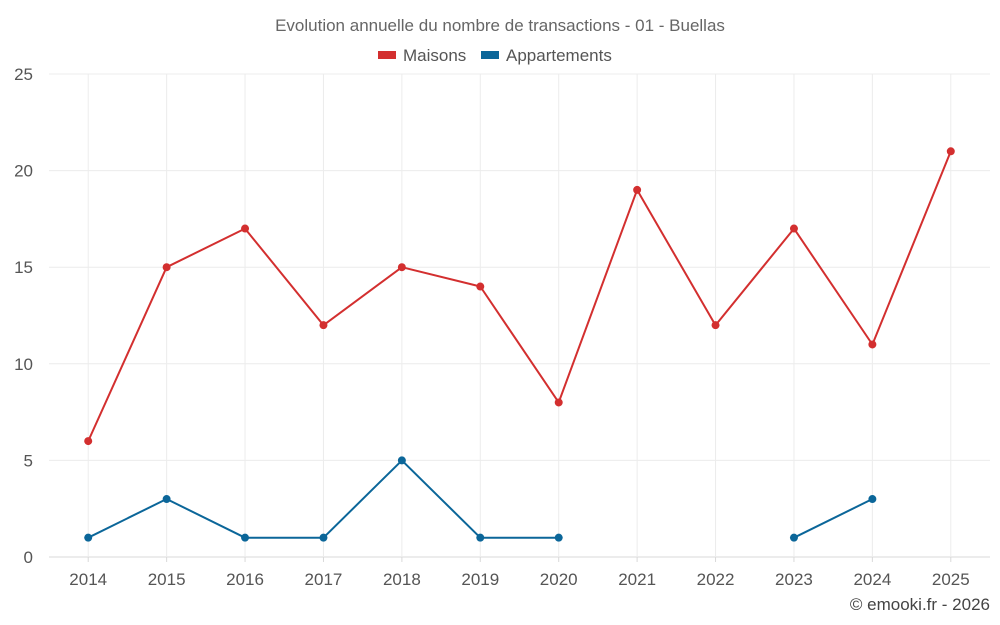 Image resolution: width=1000 pixels, height=625 pixels. What do you see at coordinates (833, 518) in the screenshot?
I see `series-line-appartements` at bounding box center [833, 518].